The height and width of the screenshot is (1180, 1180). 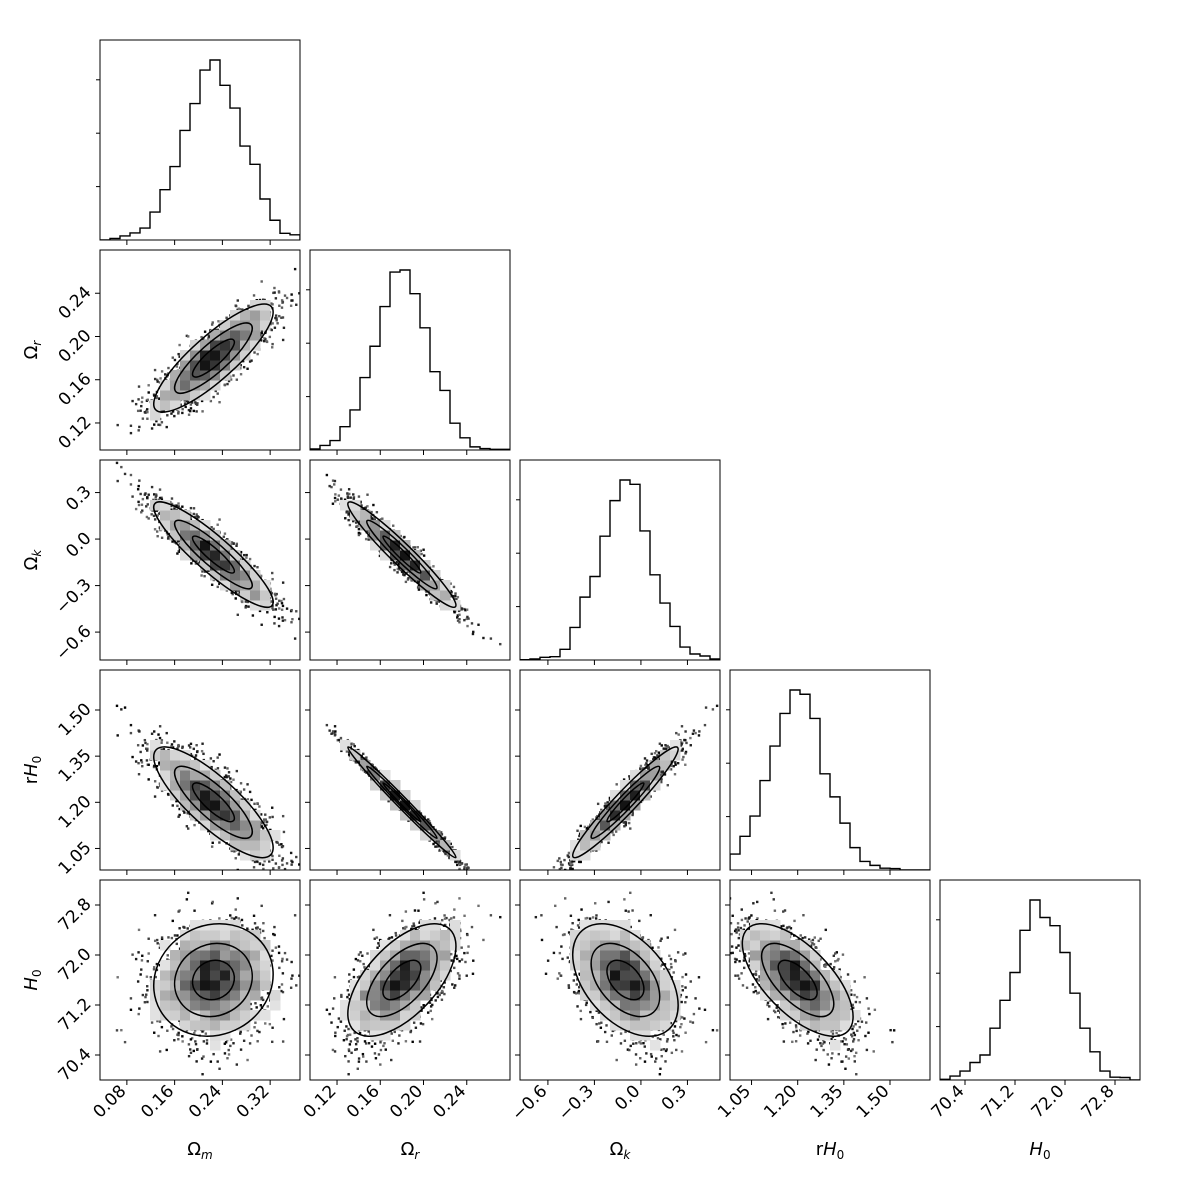 I want to click on y-tick-label: 0.24, so click(x=75, y=303).